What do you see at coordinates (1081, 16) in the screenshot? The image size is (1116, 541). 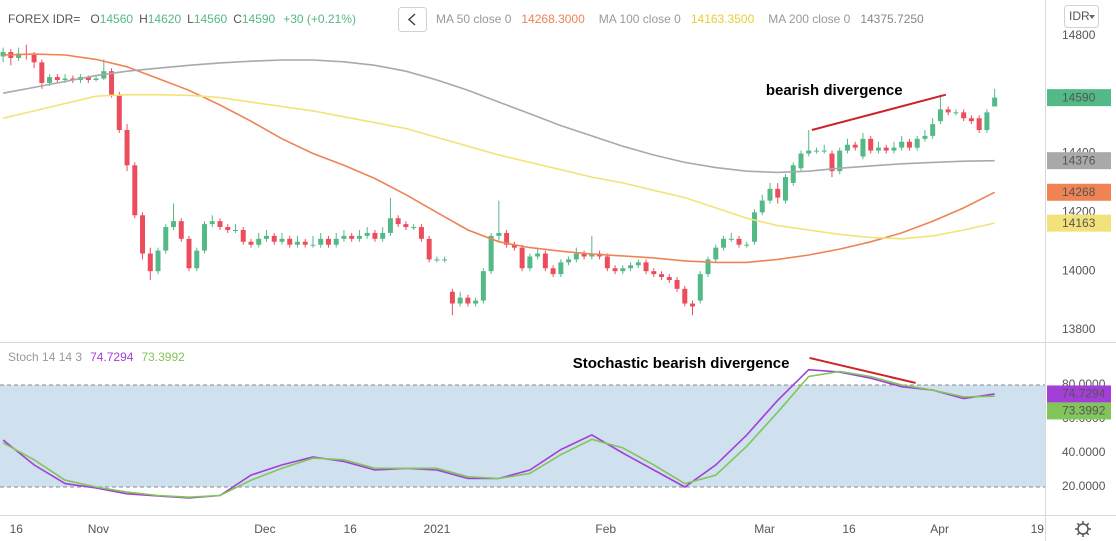 I see `currency-button` at bounding box center [1081, 16].